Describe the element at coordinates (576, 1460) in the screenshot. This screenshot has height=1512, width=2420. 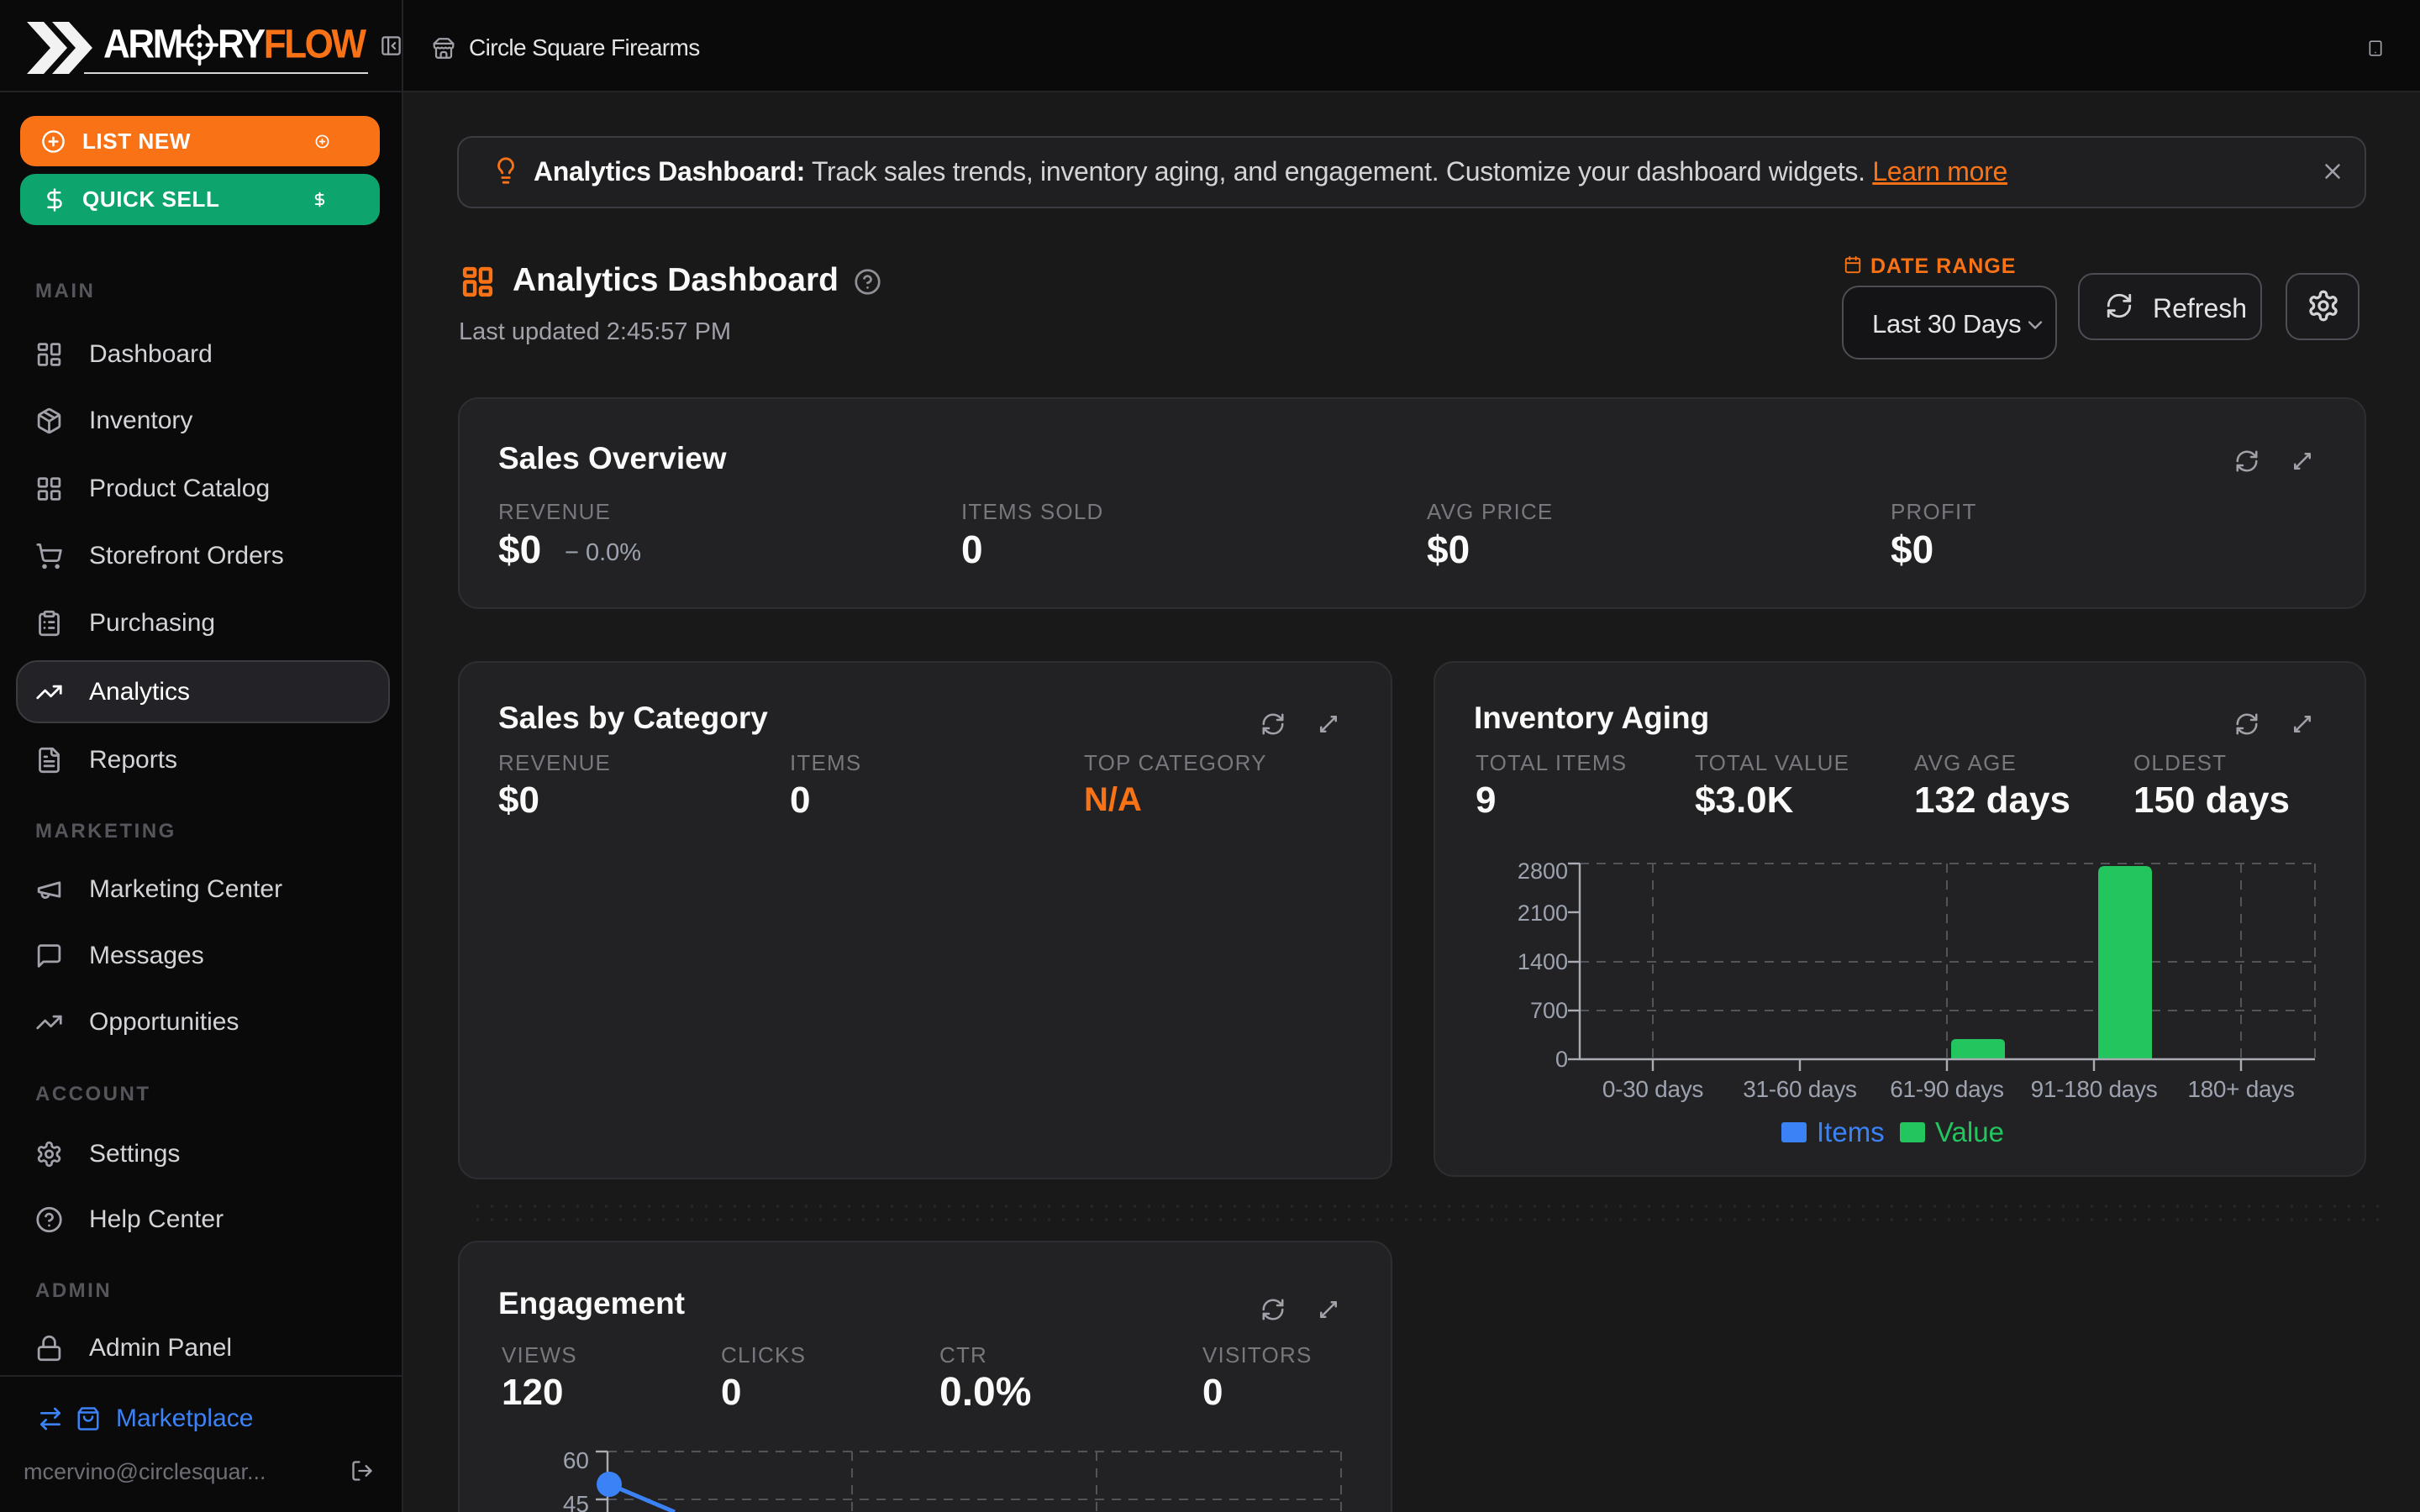
I see `svg-text: 60` at that location.